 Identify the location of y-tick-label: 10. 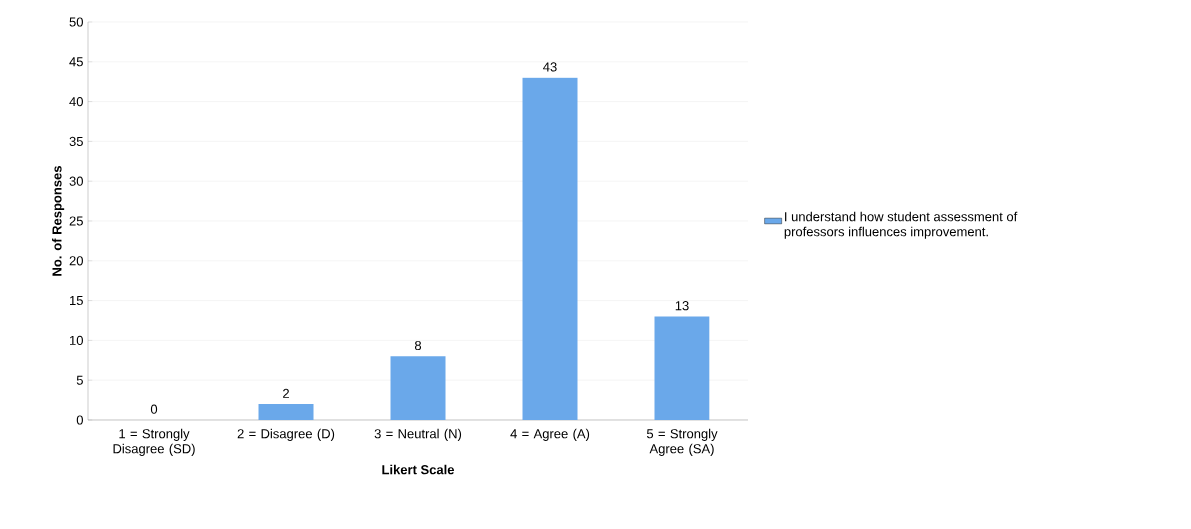
(76, 340).